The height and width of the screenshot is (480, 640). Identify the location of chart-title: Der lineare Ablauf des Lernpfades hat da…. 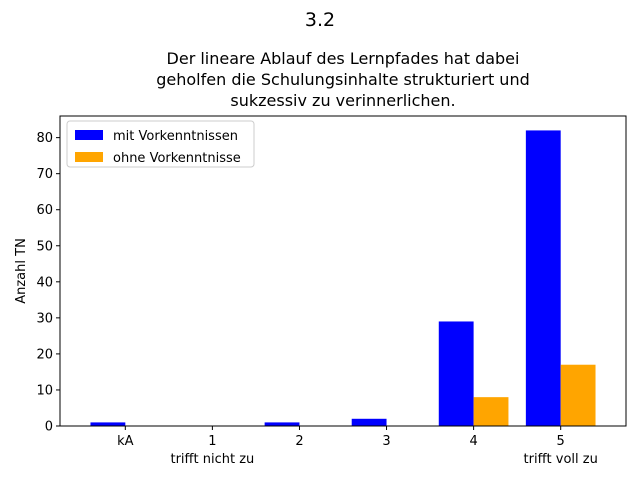
(343, 79).